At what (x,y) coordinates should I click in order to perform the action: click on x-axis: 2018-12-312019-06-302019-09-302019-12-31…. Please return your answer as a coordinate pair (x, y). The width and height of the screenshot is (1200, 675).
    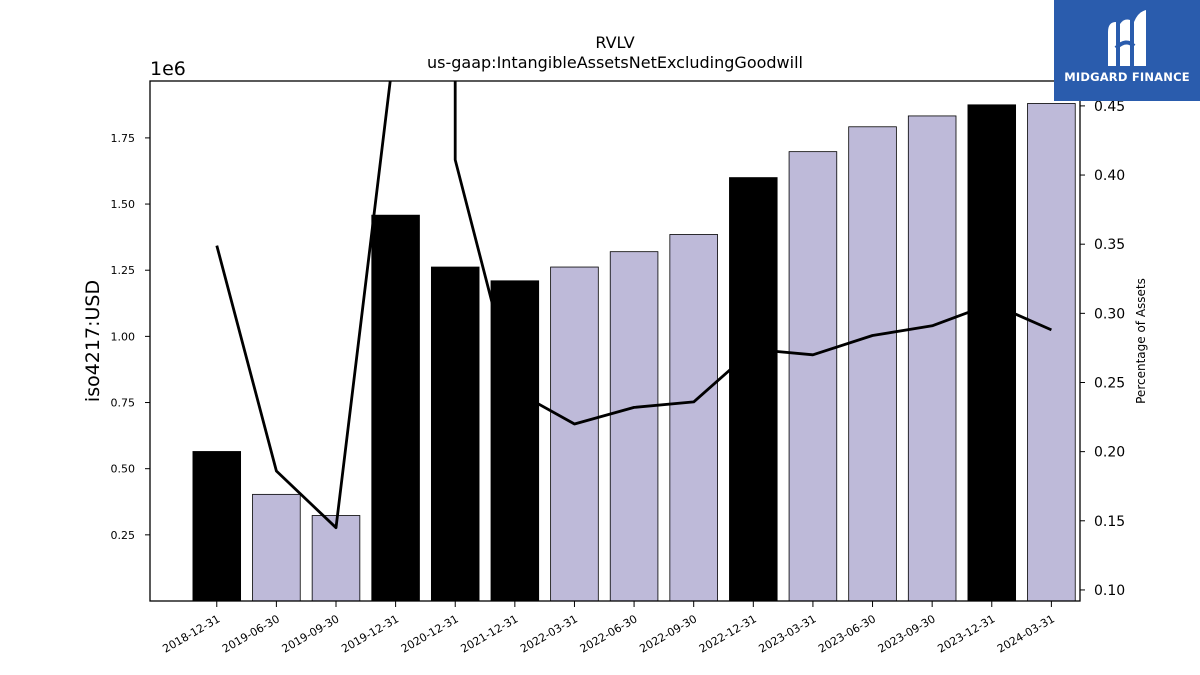
    Looking at the image, I should click on (608, 628).